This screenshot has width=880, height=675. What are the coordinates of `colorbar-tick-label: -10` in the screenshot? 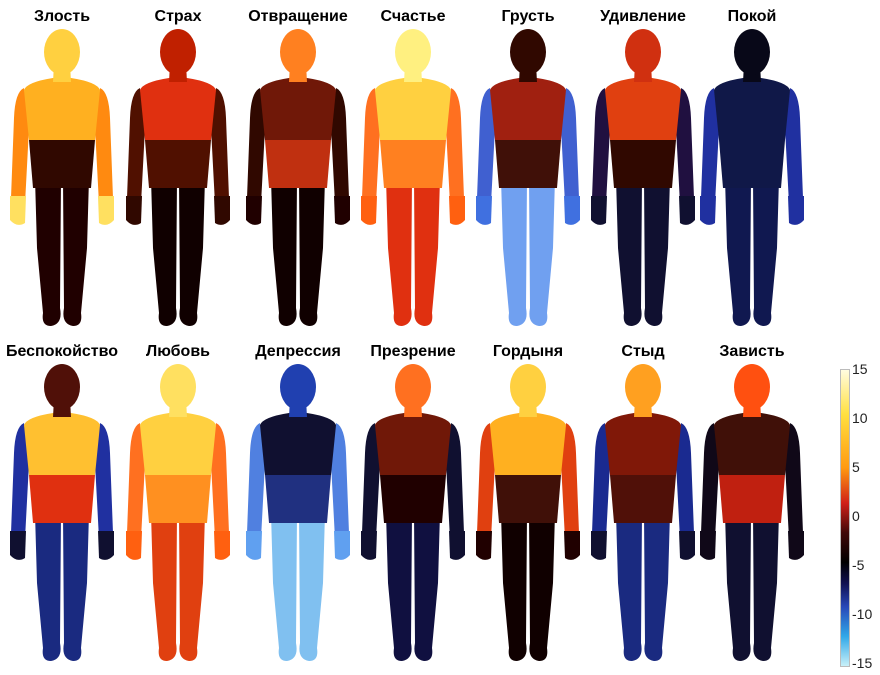 It's located at (862, 614).